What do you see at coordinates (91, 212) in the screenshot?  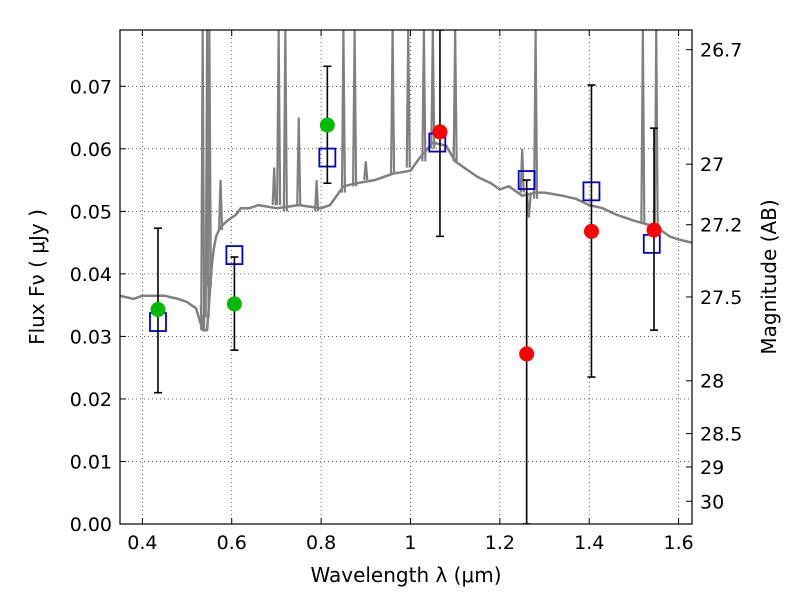 I see `y-tick-label: 0.05` at bounding box center [91, 212].